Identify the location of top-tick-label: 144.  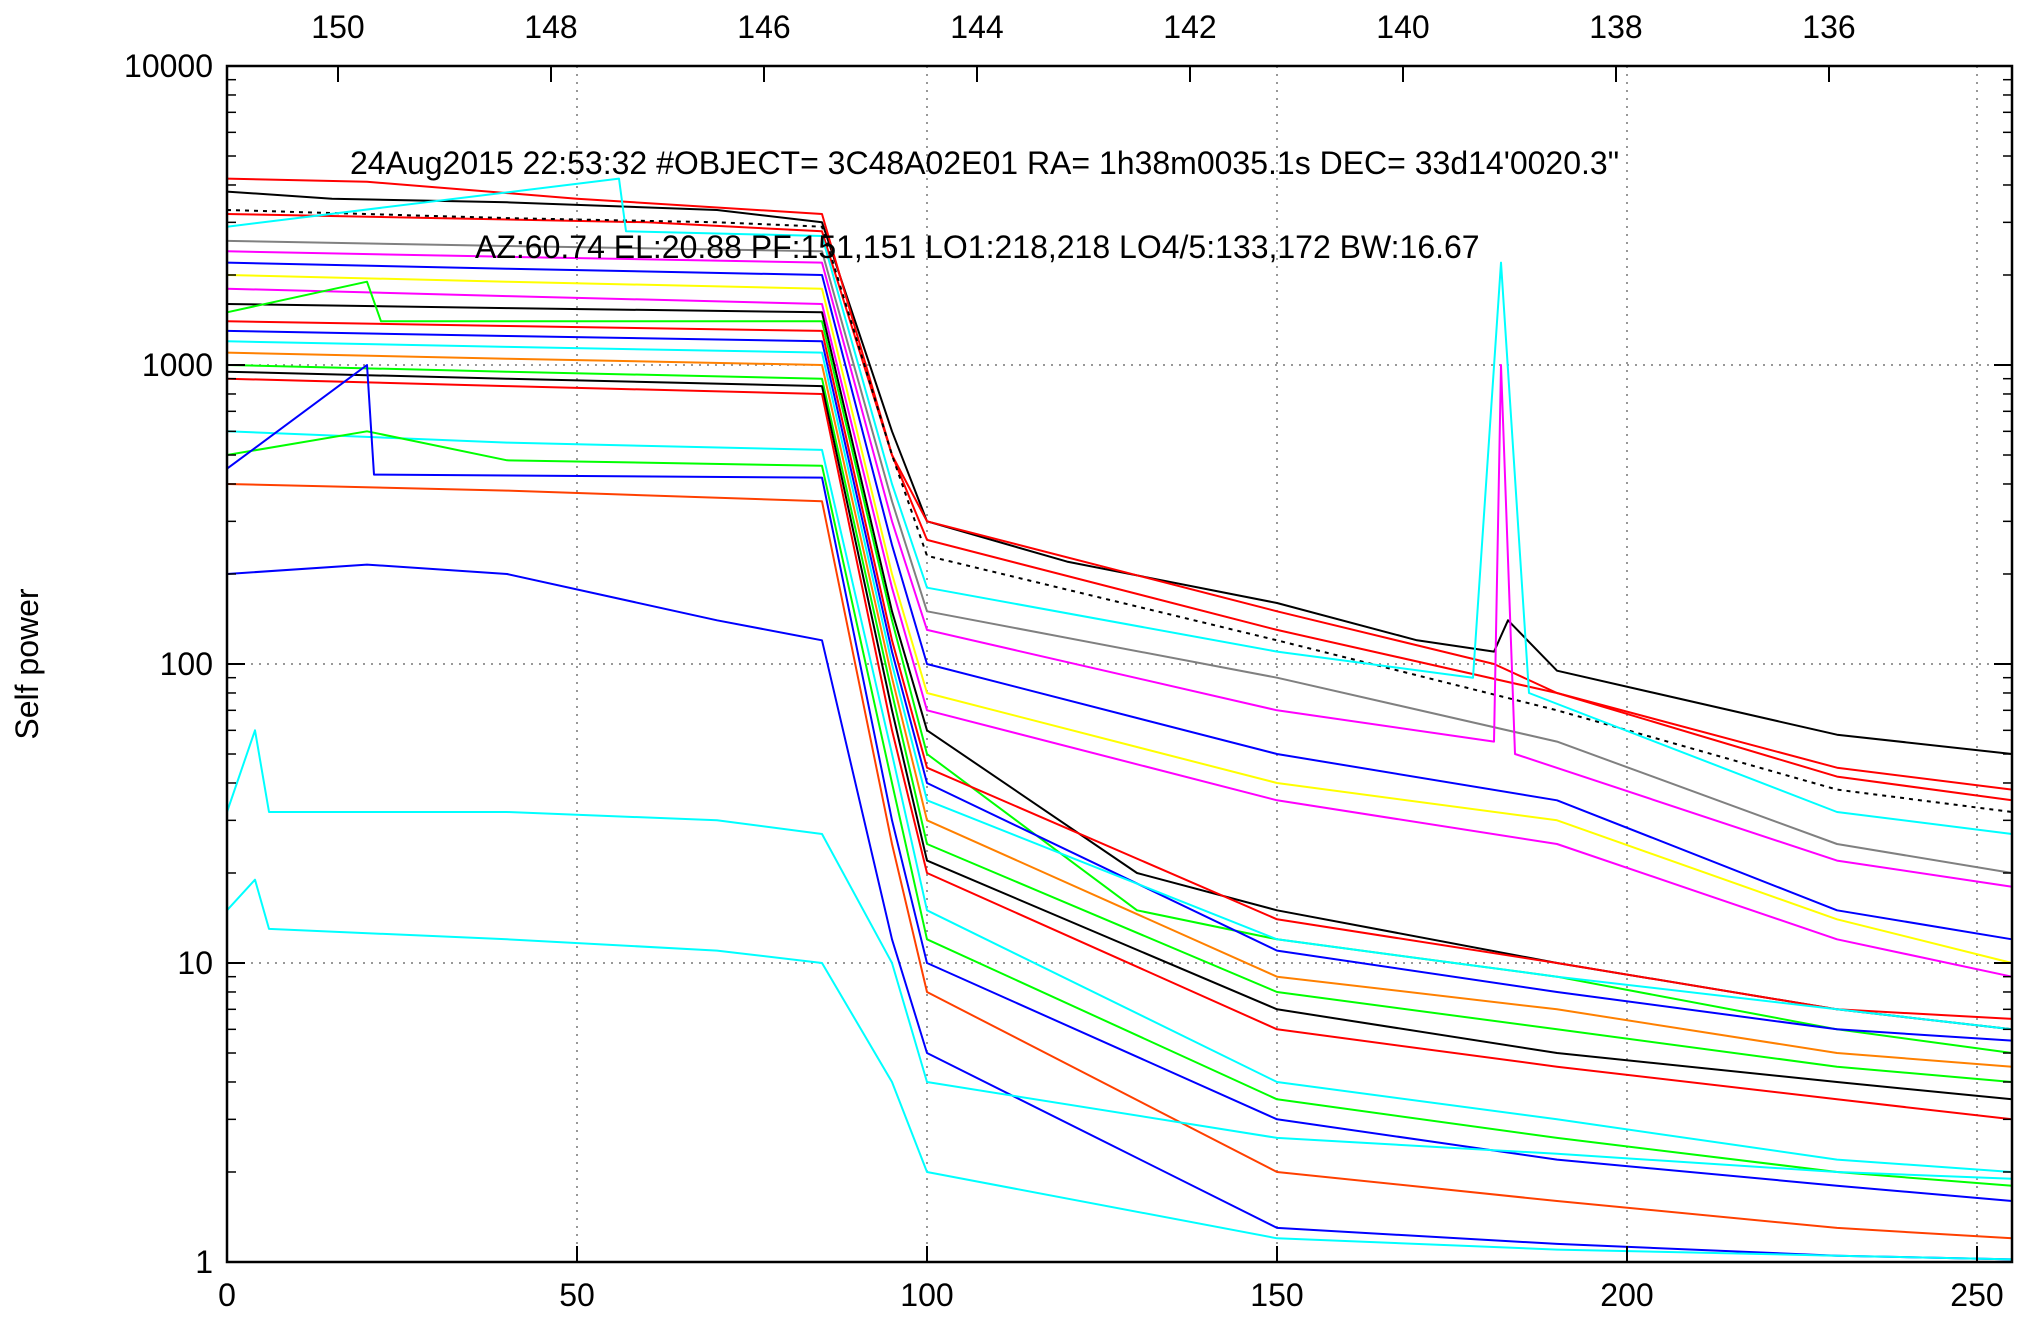
(976, 27).